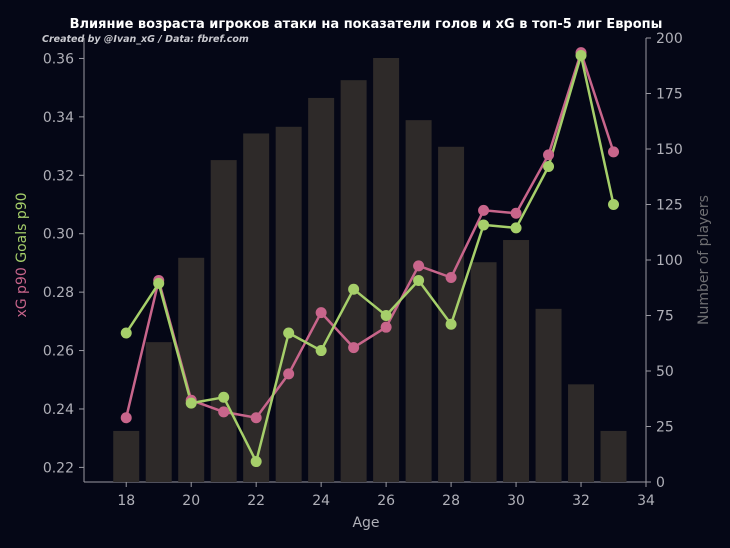  I want to click on y-left-tick-label: 0.22, so click(58, 468).